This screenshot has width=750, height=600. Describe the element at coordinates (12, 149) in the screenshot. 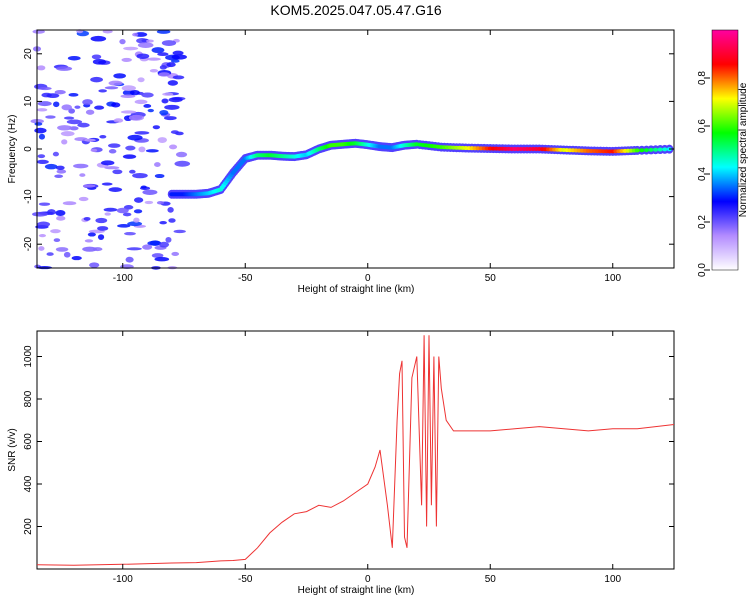

I see `spectrogram-y-axis-label: Frequency (Hz)` at that location.